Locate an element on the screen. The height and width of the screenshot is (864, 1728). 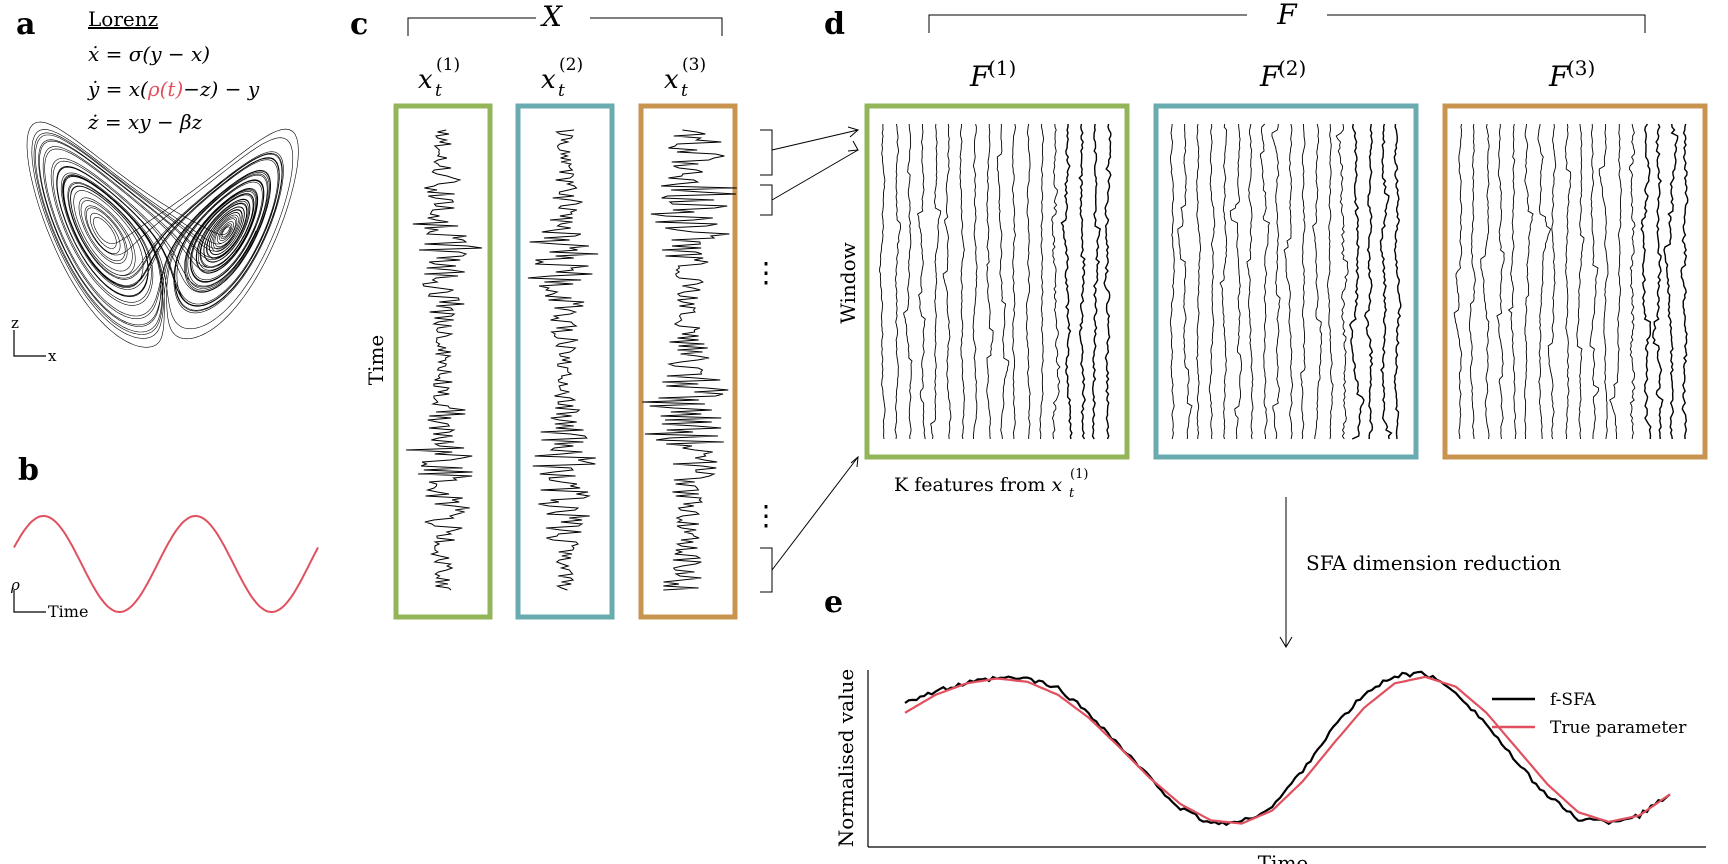
panel-letter-b: b is located at coordinates (28, 470).